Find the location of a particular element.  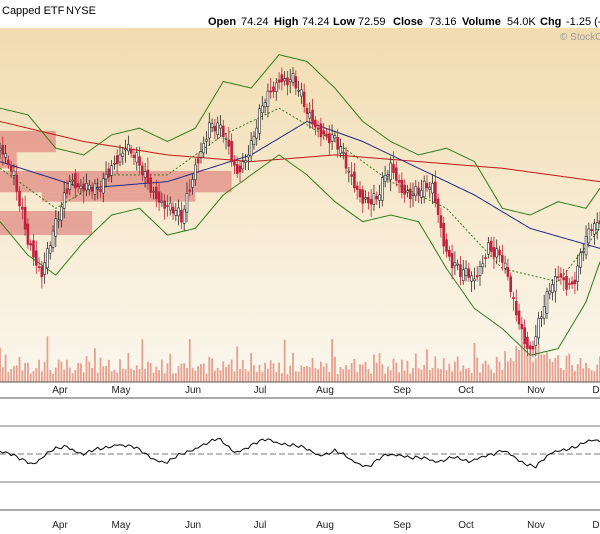

month-label: Jun is located at coordinates (193, 390).